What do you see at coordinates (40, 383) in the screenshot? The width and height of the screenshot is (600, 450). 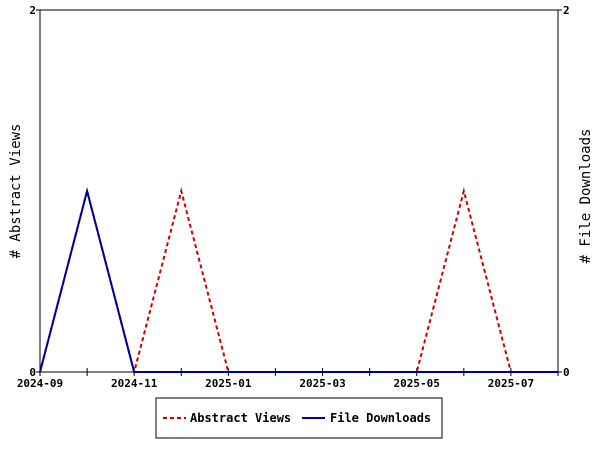 I see `x-tick-label: 2024-09` at bounding box center [40, 383].